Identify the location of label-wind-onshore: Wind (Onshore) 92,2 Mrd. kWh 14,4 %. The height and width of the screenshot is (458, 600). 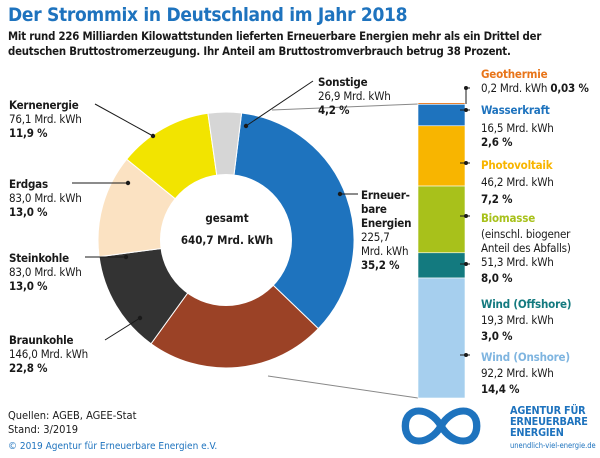
(525, 373).